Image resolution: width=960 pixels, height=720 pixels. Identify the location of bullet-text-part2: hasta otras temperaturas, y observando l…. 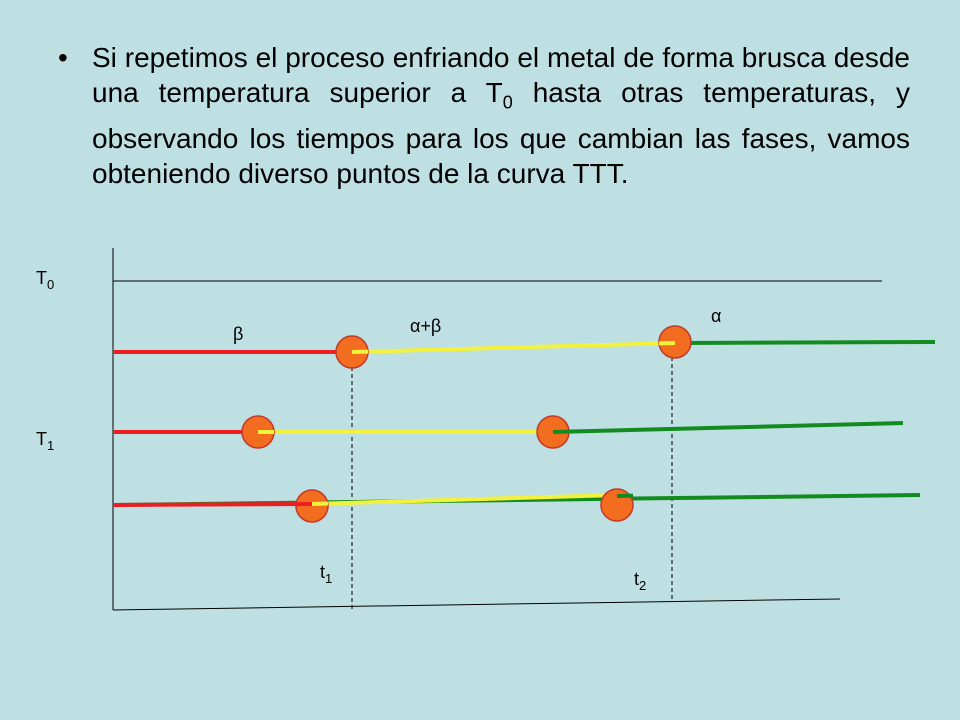
(501, 133).